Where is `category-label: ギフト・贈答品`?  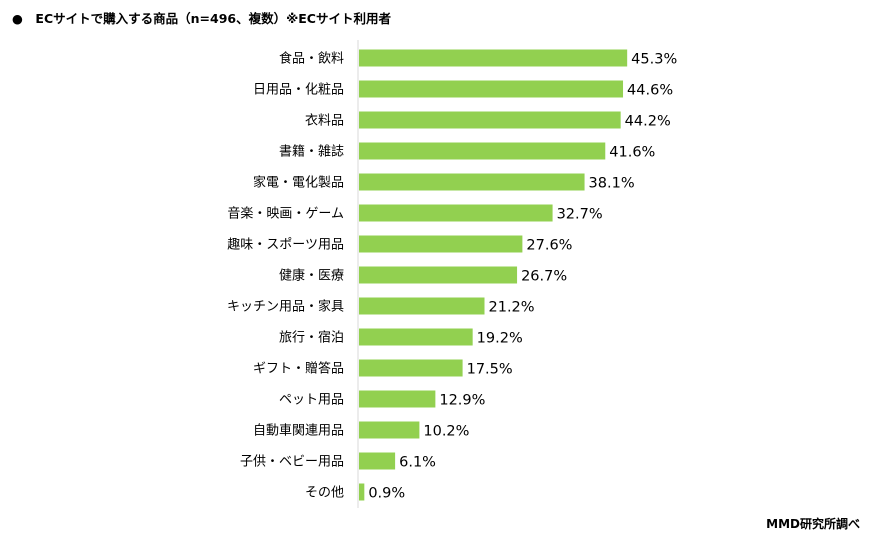
category-label: ギフト・贈答品 is located at coordinates (298, 369).